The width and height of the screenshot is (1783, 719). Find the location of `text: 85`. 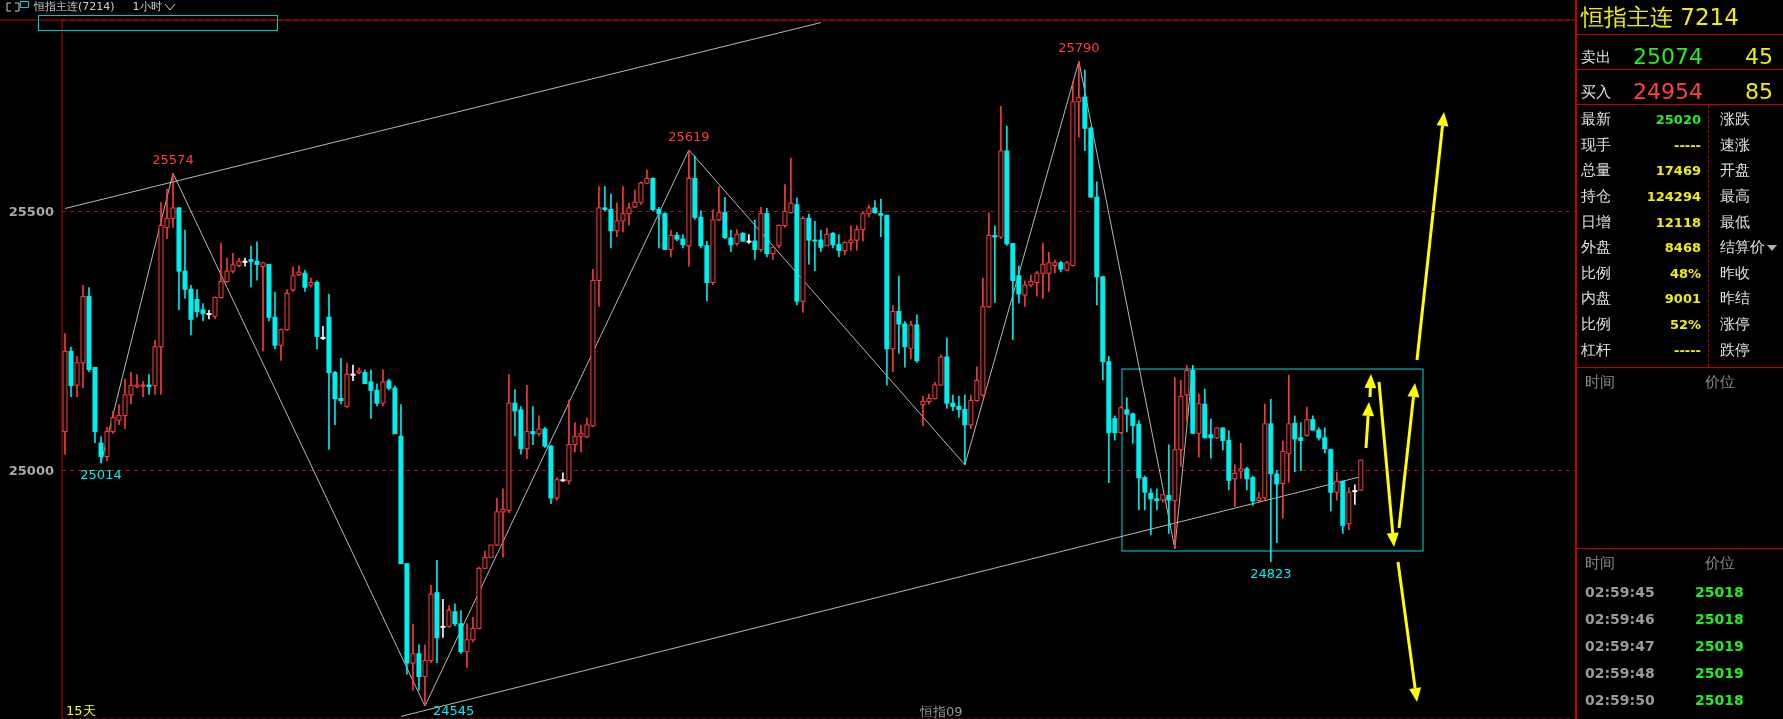

text: 85 is located at coordinates (1759, 91).